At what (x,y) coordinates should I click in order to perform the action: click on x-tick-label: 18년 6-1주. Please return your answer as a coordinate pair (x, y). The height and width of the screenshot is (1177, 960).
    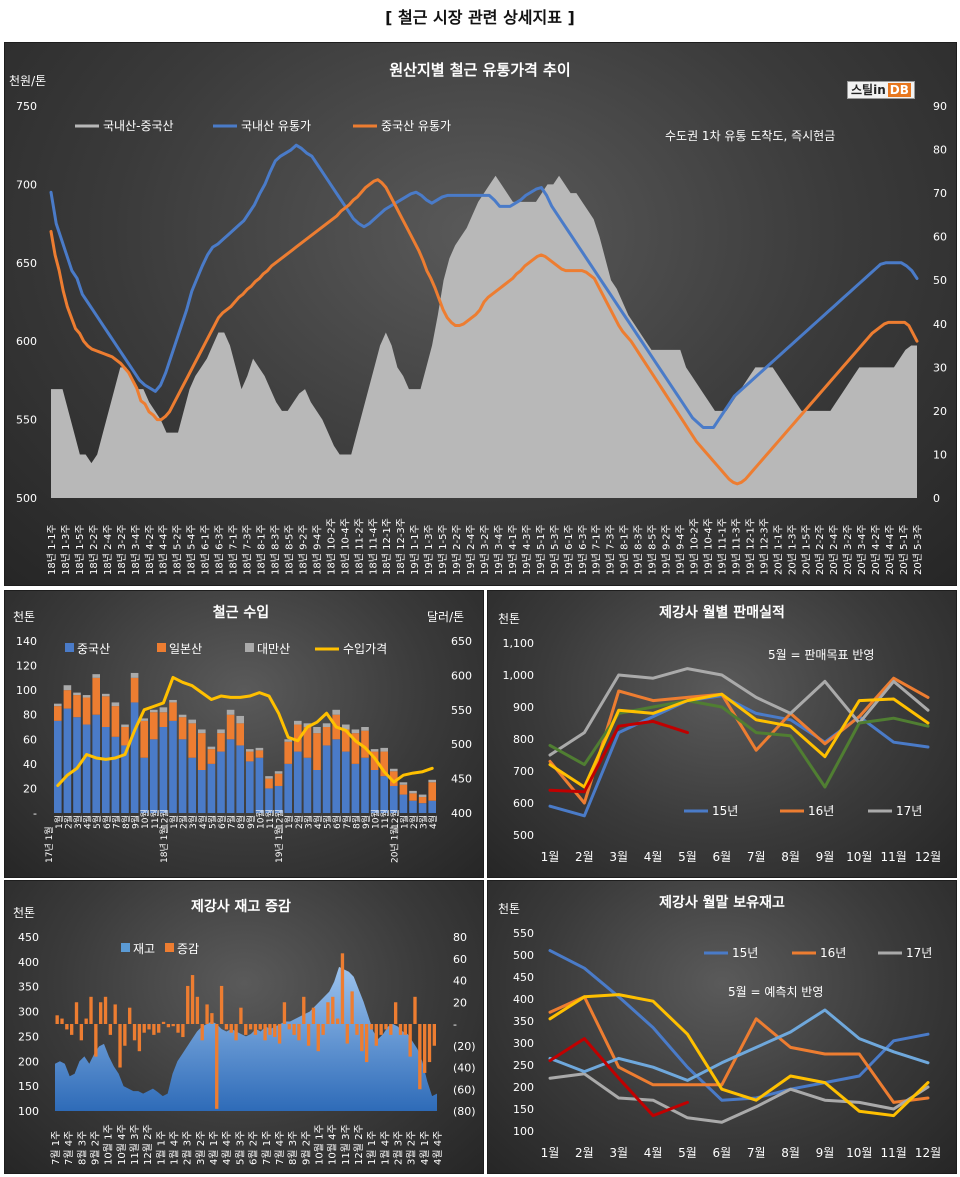
    Looking at the image, I should click on (206, 549).